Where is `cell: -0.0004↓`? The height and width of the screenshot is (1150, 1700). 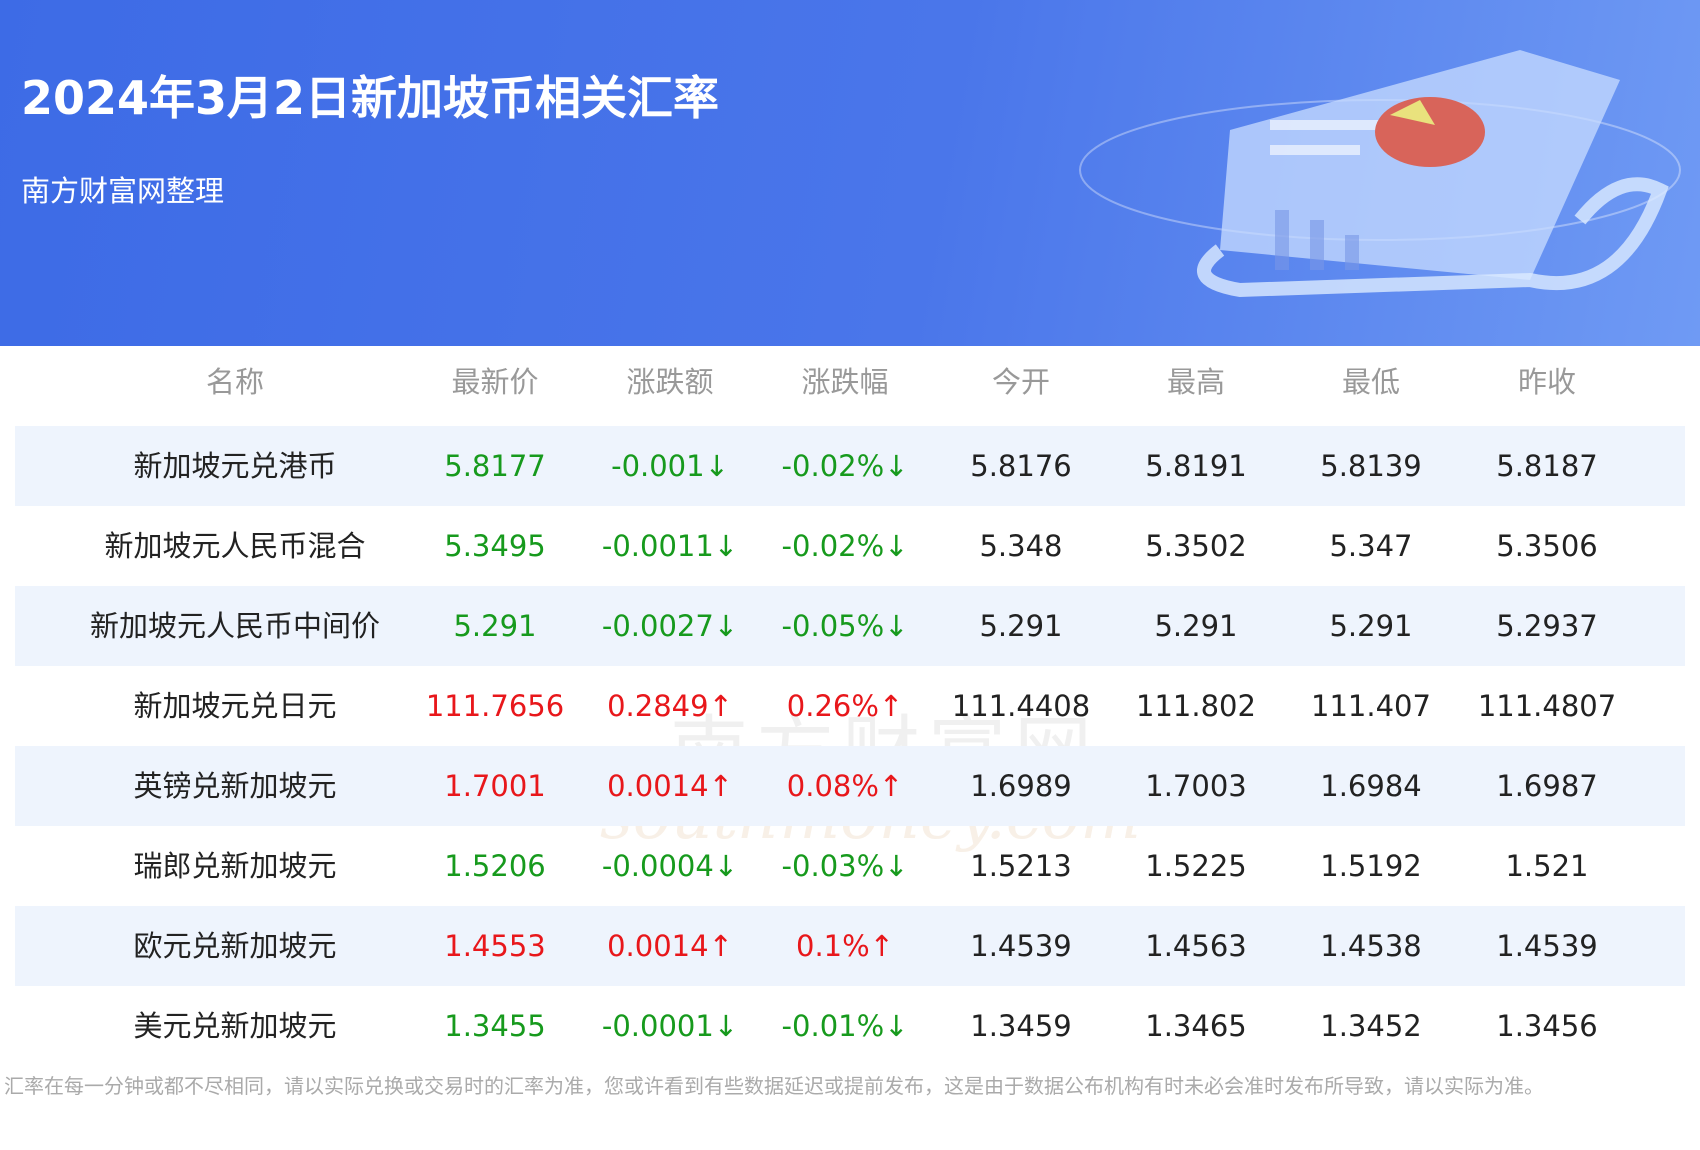 cell: -0.0004↓ is located at coordinates (670, 866).